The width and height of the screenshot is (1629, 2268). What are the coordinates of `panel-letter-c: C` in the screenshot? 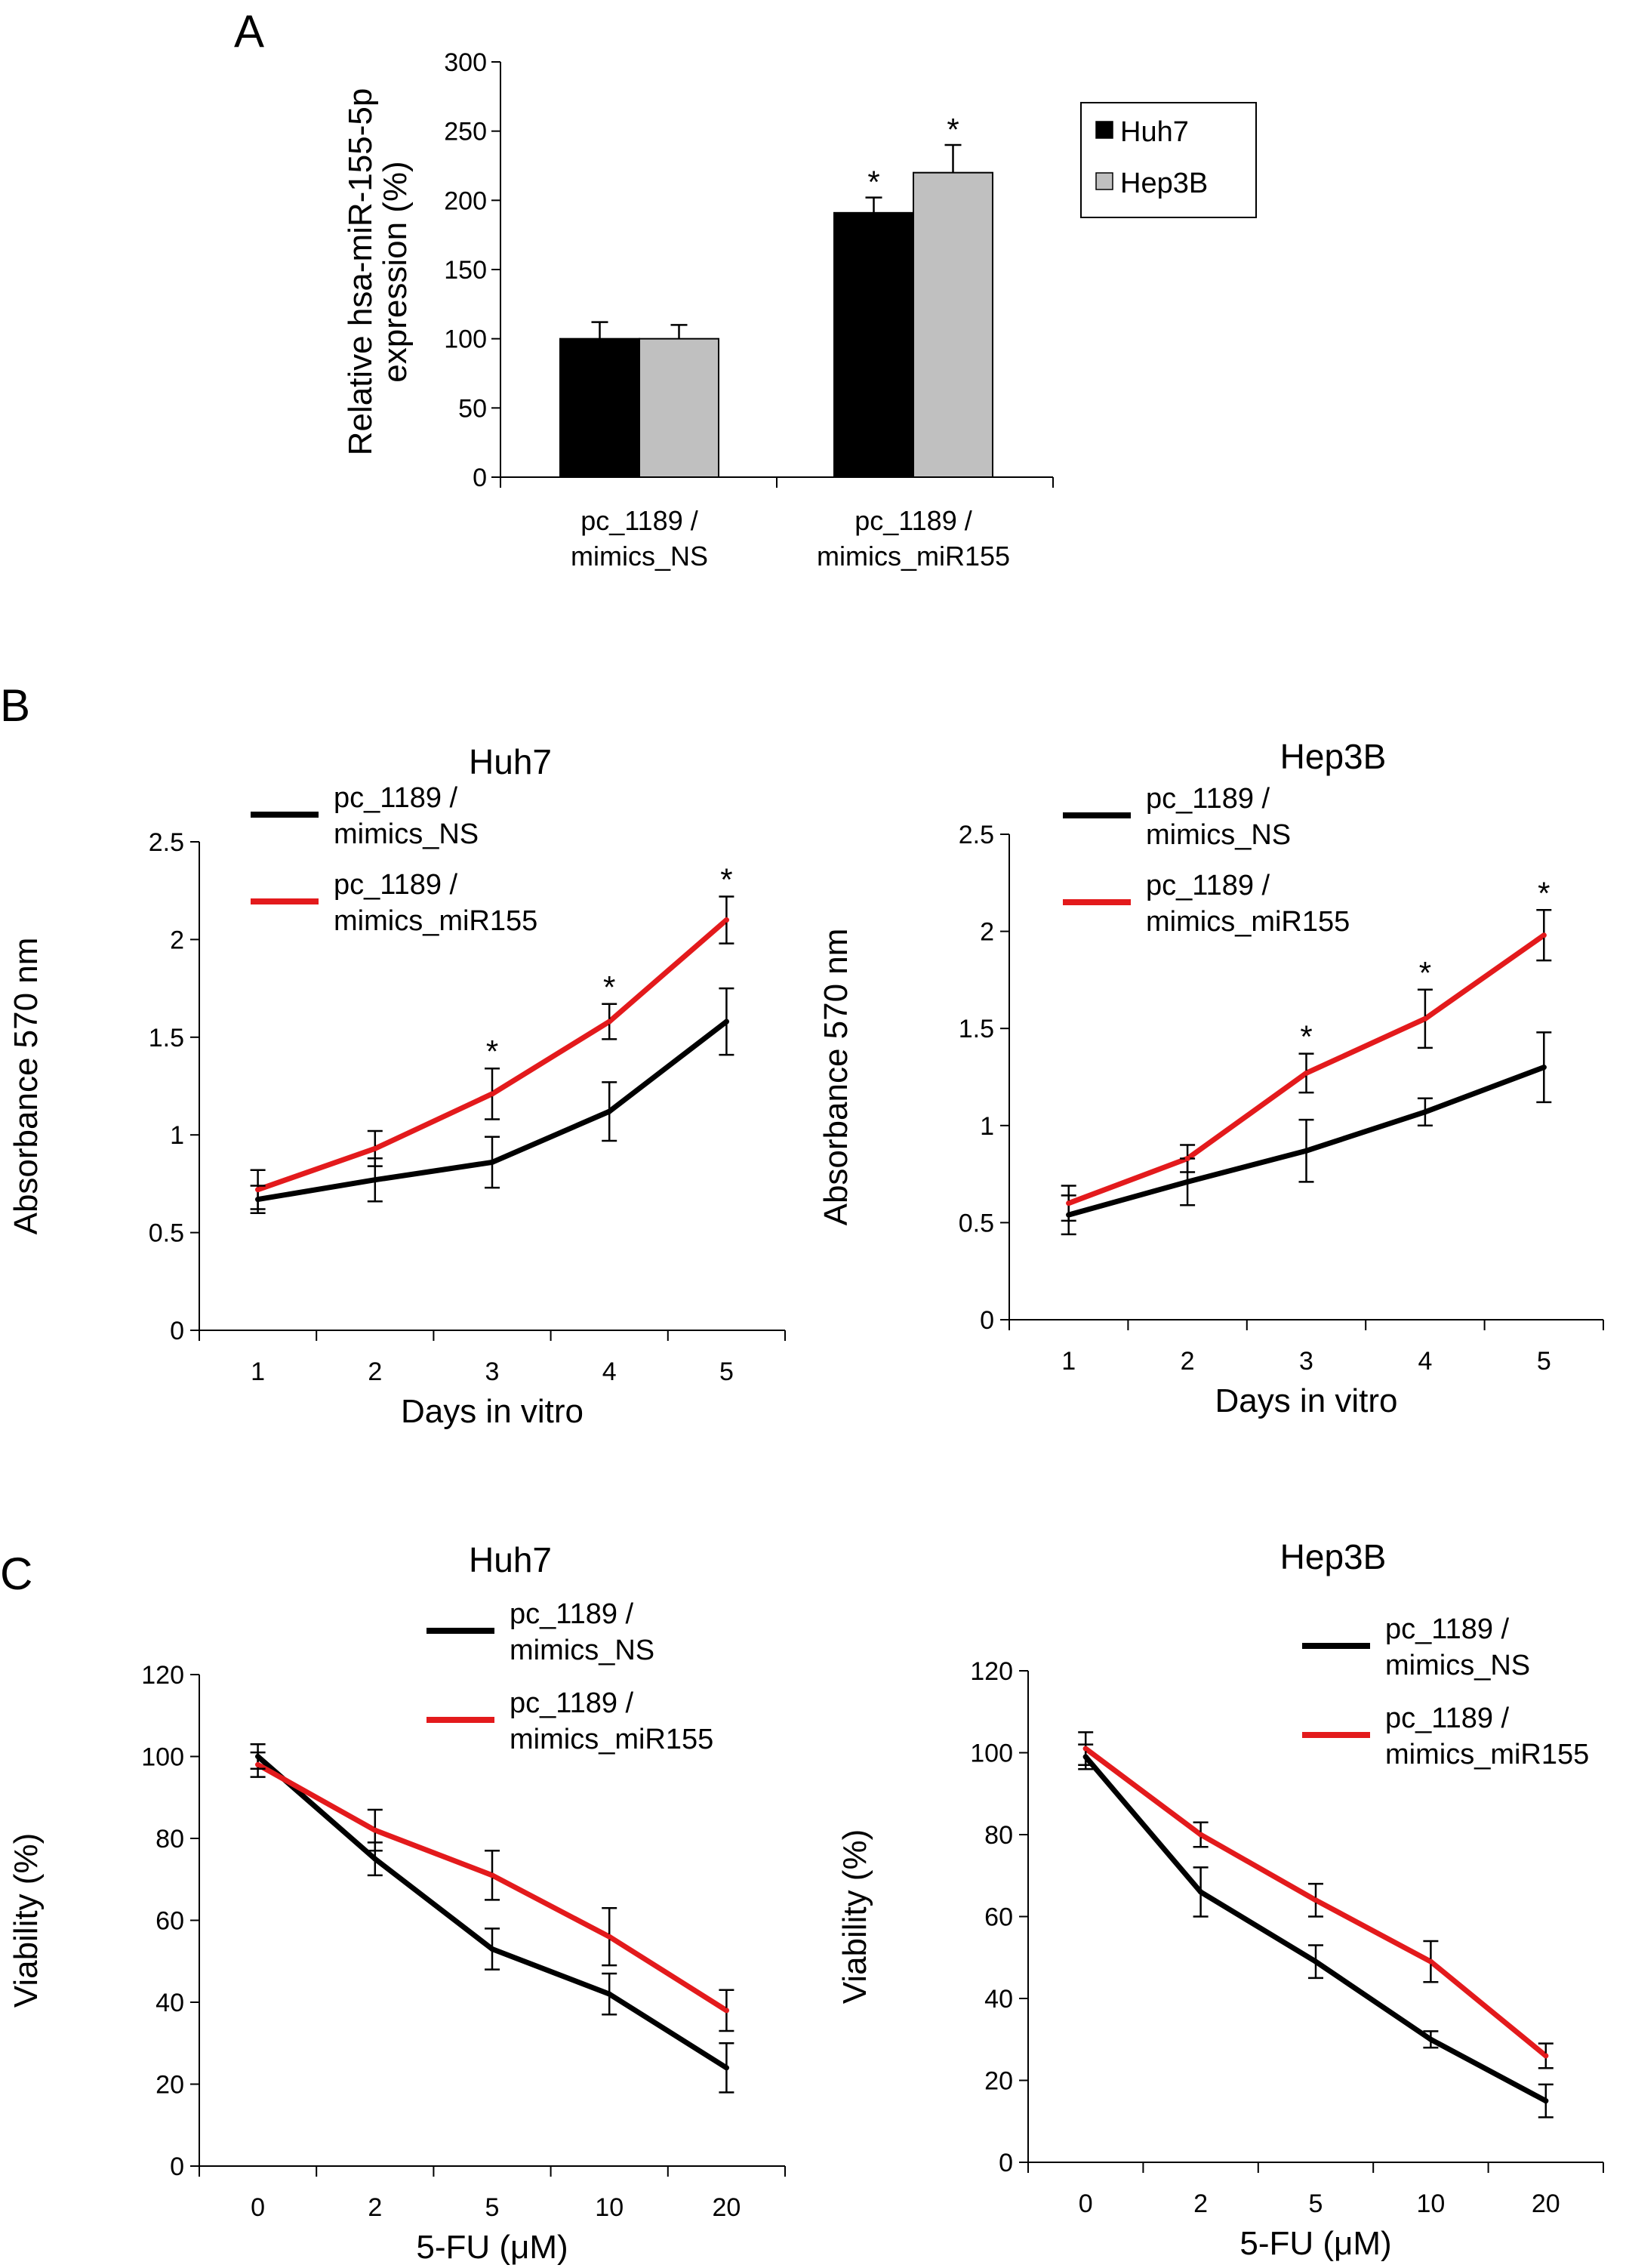 It's located at (16, 1573).